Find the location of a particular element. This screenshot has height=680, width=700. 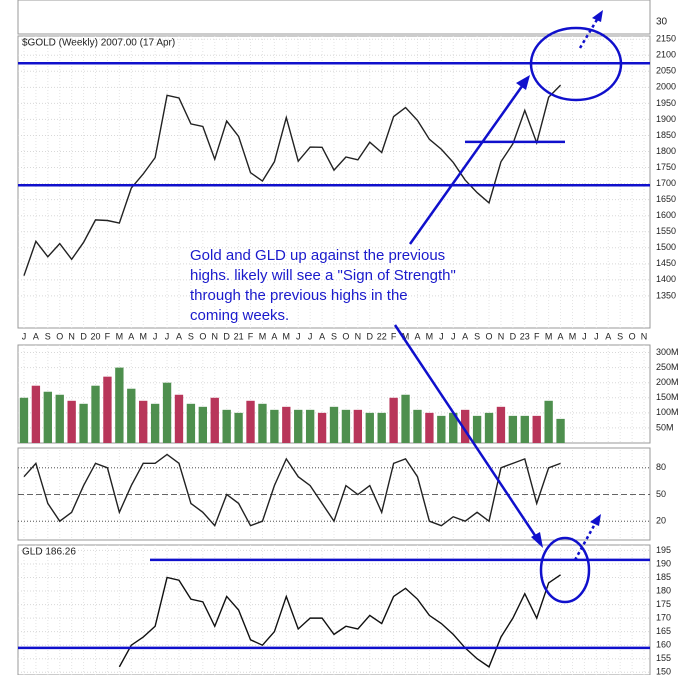

stoch-panel is located at coordinates (334, 494).